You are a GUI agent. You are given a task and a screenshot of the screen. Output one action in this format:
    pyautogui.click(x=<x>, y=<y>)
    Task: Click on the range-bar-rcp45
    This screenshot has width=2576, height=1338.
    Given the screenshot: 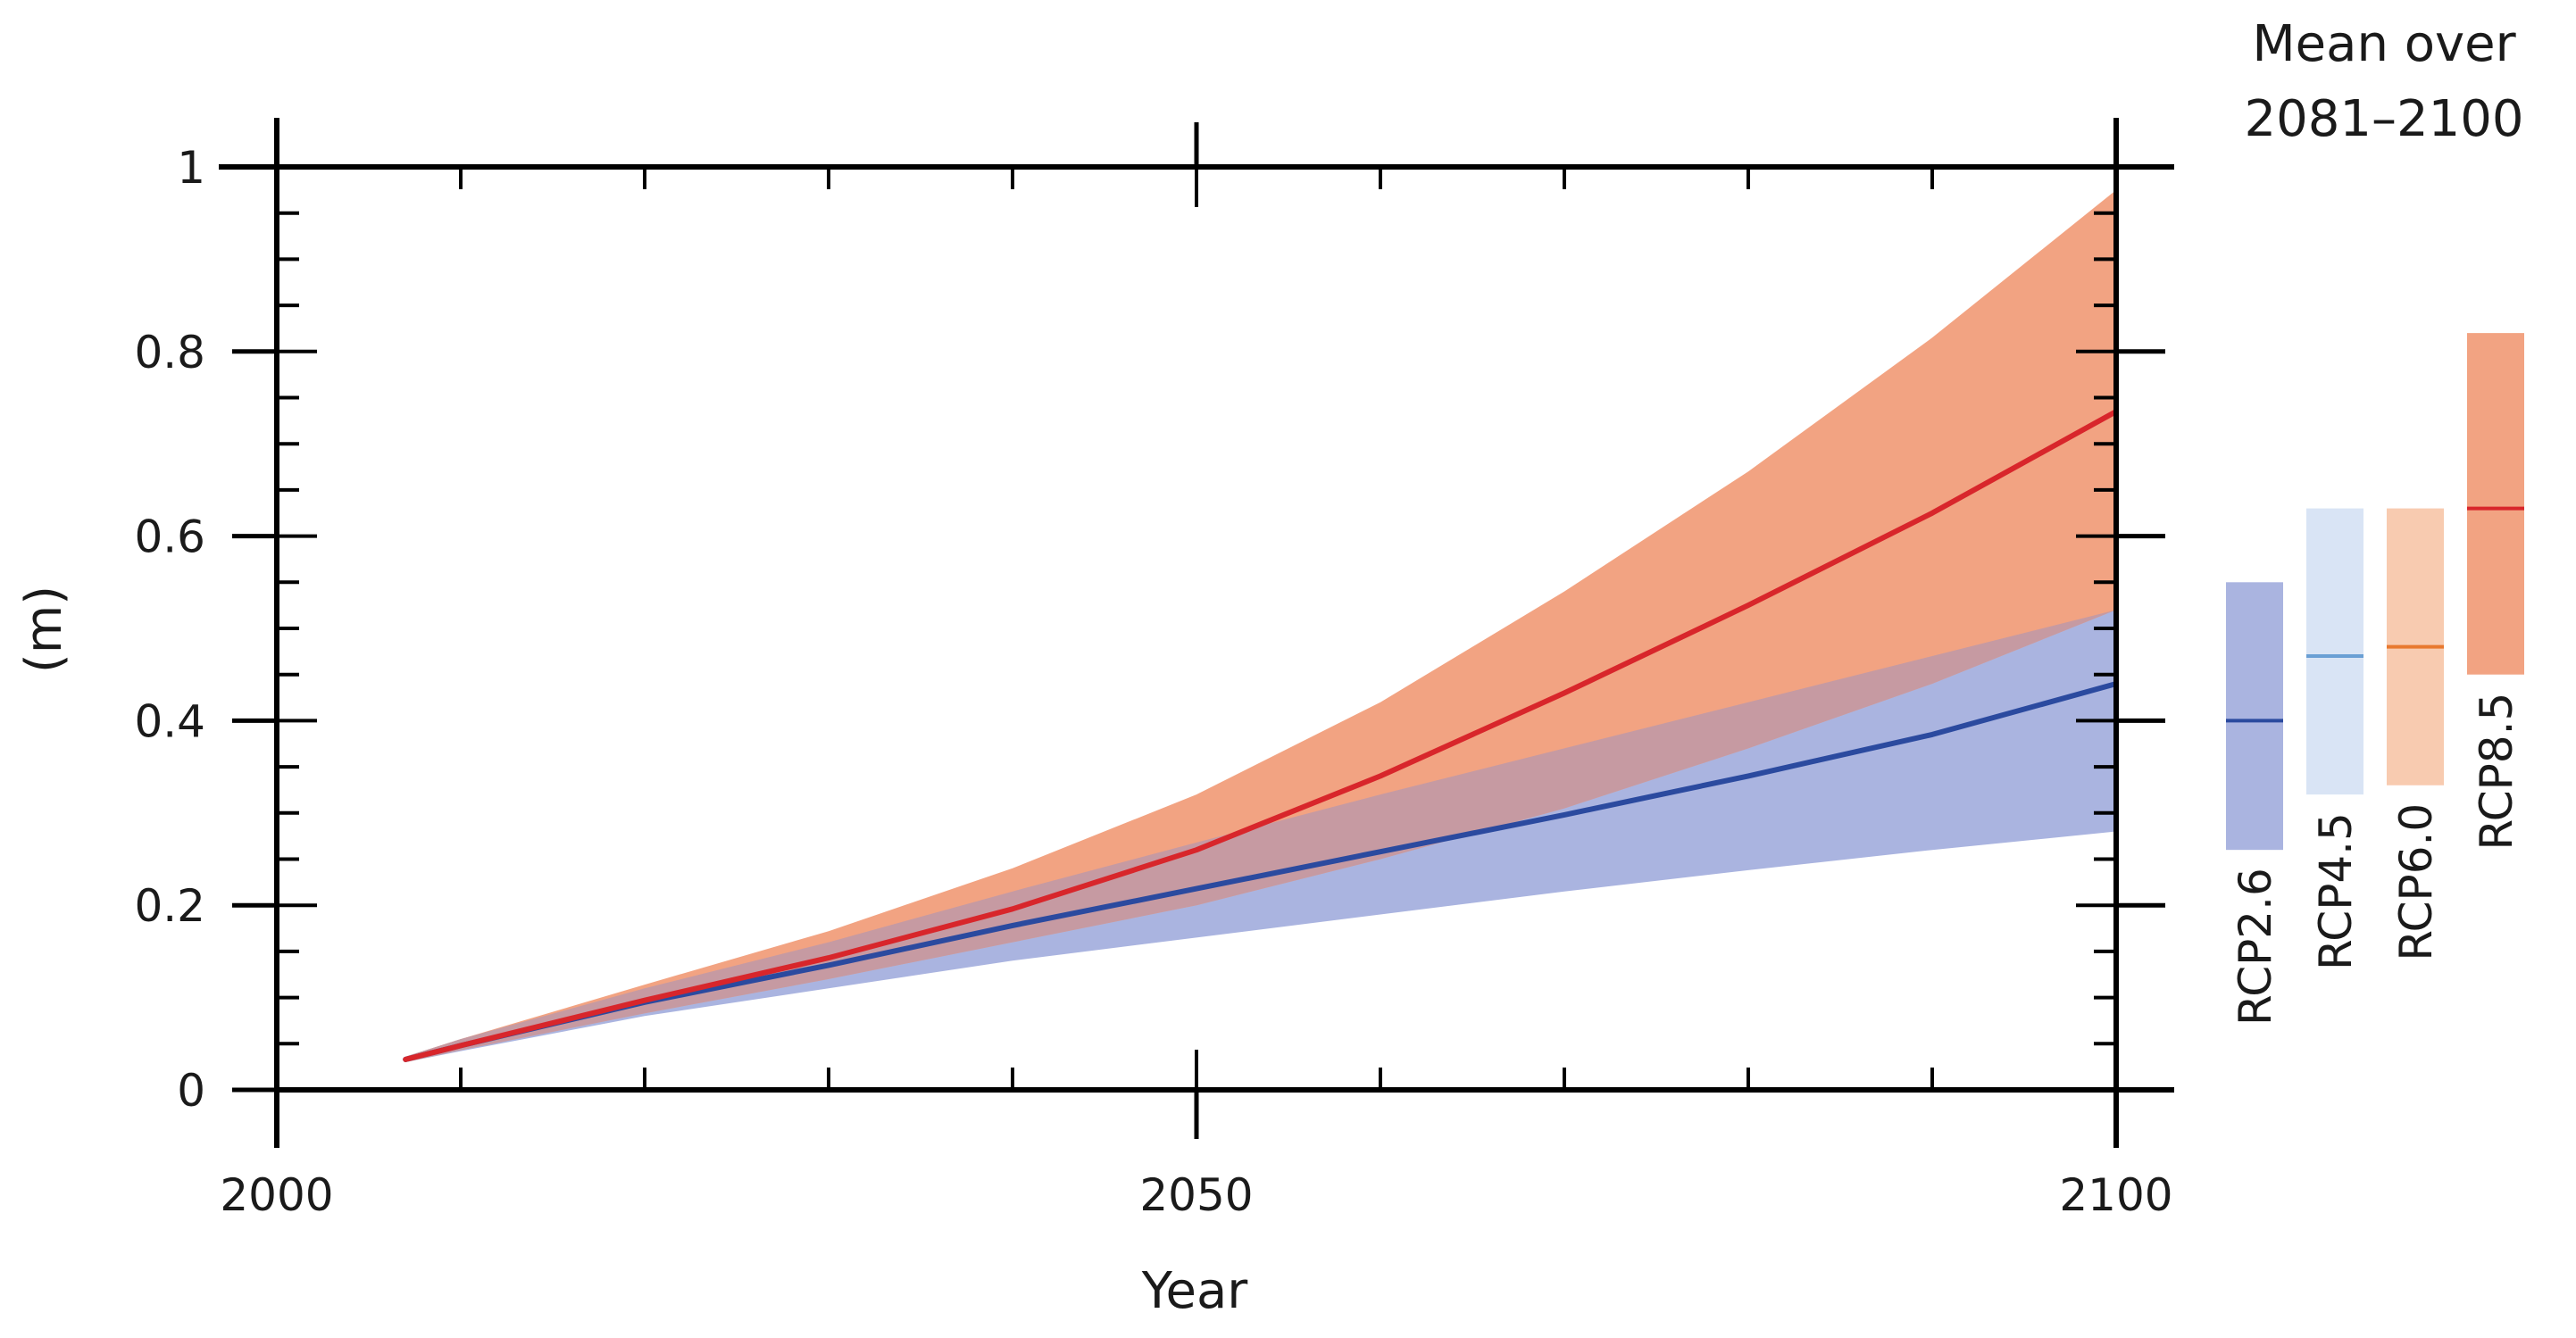 What is the action you would take?
    pyautogui.click(x=2334, y=651)
    